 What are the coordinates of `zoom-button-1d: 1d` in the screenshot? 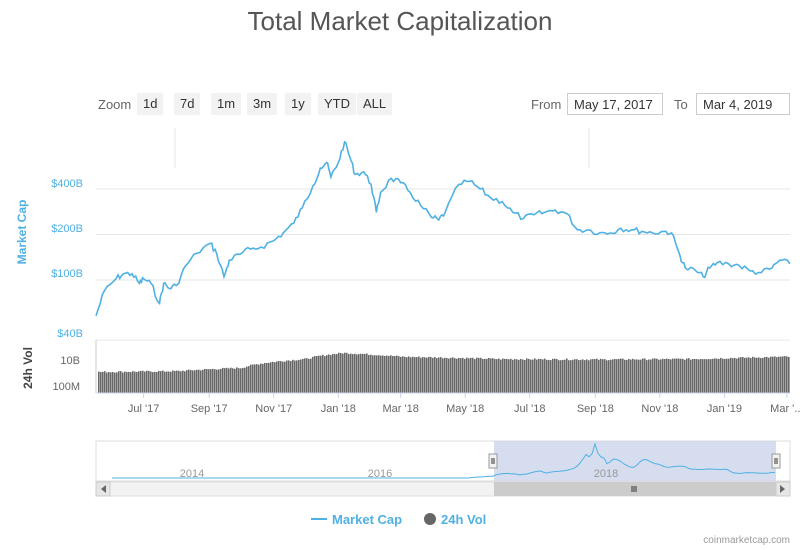 It's located at (150, 104).